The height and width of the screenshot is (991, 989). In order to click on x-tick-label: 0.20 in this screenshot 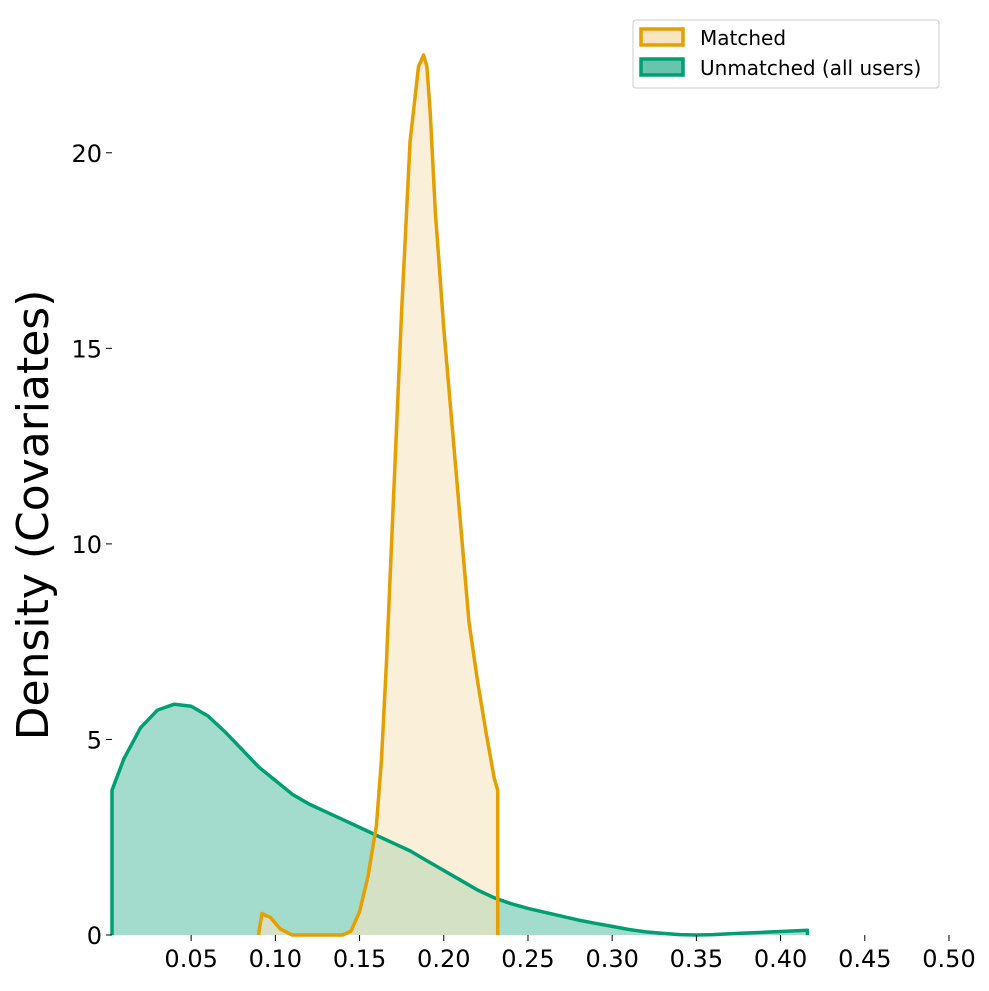, I will do `click(443, 959)`.